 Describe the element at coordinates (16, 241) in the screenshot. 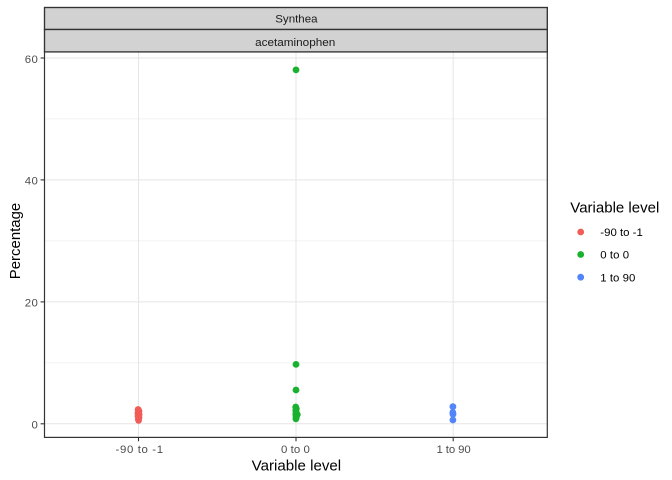

I see `svg-text: Percentage` at that location.